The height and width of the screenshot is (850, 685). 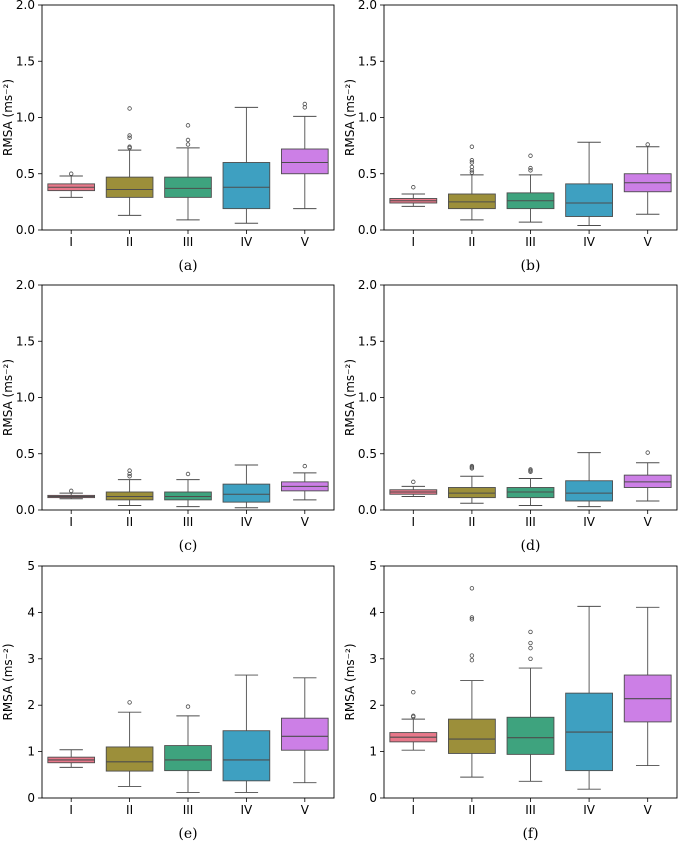 I want to click on y-tick-label: 0, so click(x=31, y=798).